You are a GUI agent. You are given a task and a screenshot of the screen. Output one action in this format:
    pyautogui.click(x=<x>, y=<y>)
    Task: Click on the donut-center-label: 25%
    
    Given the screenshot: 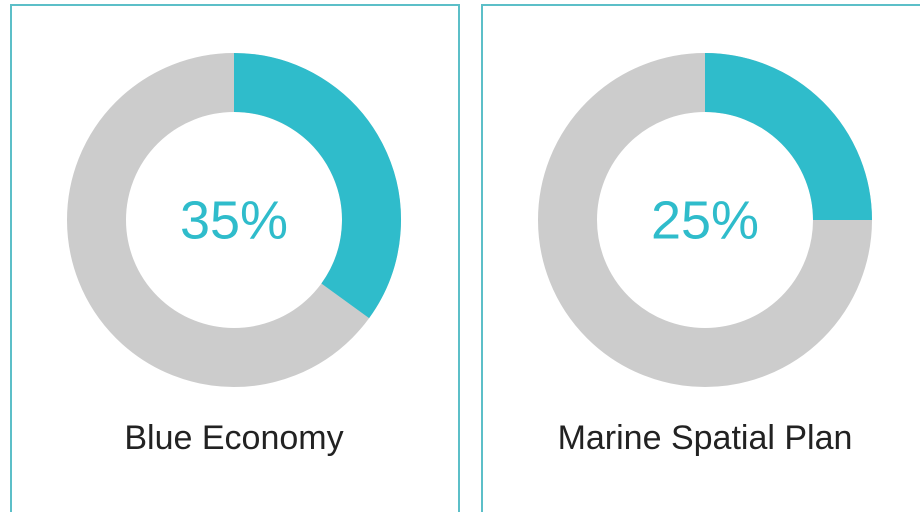 What is the action you would take?
    pyautogui.click(x=705, y=220)
    